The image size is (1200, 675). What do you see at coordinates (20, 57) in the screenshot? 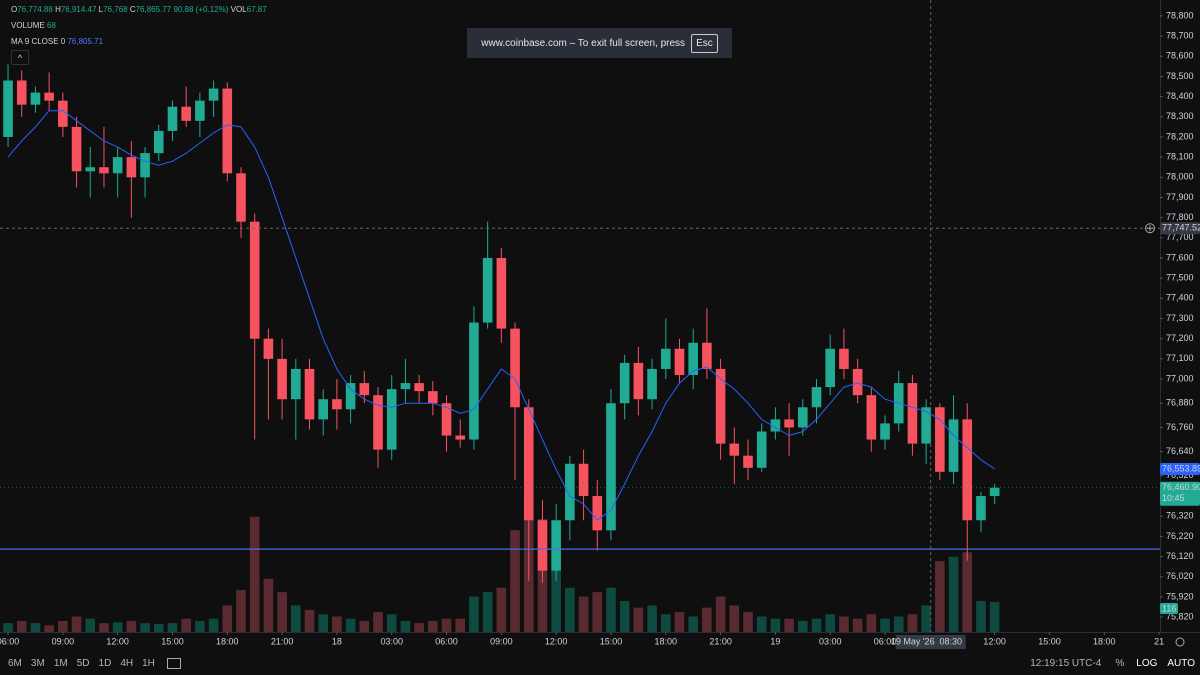
I see `collapse-button: ^` at bounding box center [20, 57].